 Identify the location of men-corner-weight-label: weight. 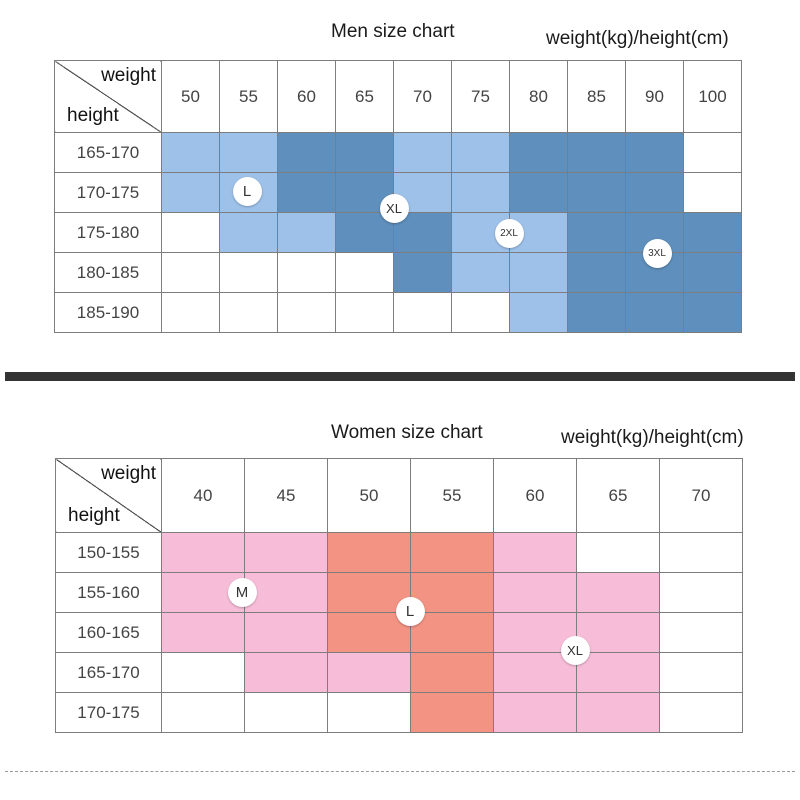
(128, 75).